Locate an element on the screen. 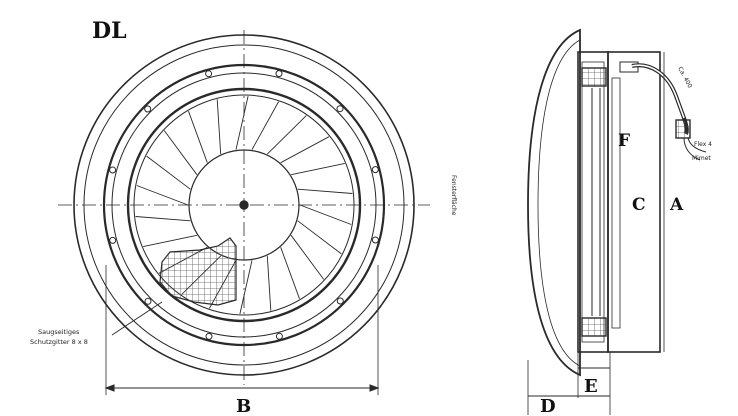 The height and width of the screenshot is (416, 738). dimension-b-arrow-left is located at coordinates (109, 388).